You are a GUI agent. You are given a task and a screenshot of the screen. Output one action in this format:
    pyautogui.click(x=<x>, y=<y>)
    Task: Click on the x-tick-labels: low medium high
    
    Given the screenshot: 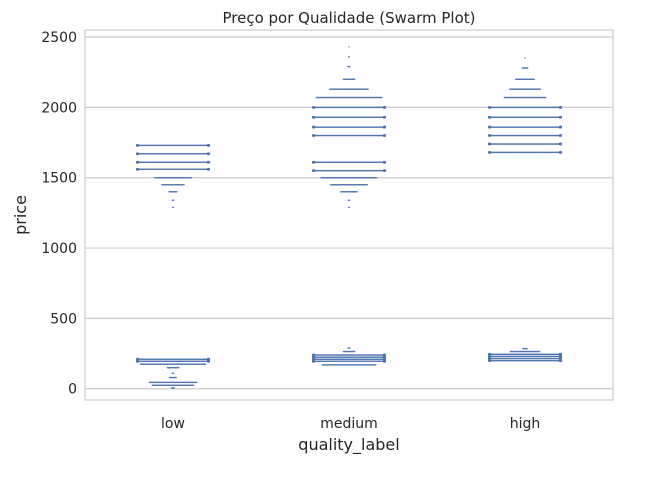 What is the action you would take?
    pyautogui.click(x=350, y=424)
    